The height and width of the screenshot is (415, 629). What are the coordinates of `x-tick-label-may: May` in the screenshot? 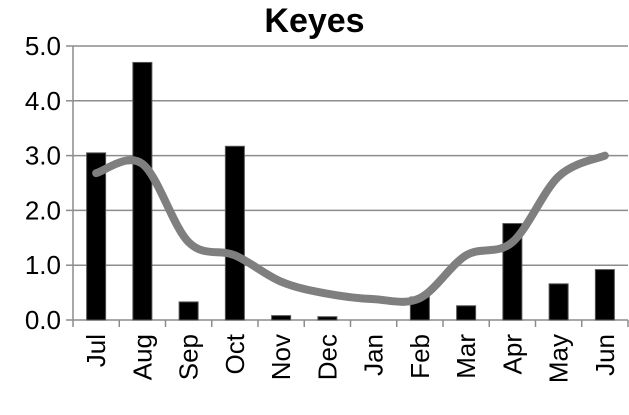 It's located at (559, 358).